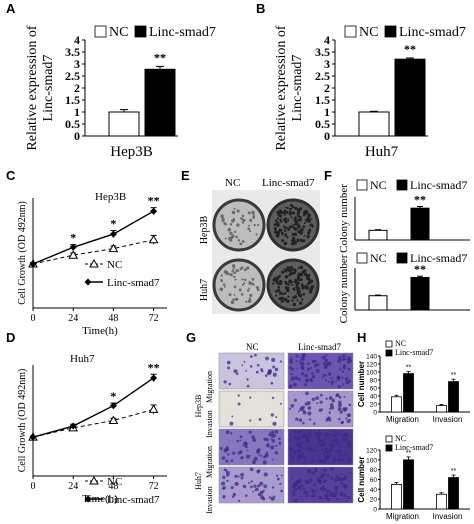 The width and height of the screenshot is (474, 524). Describe the element at coordinates (77, 88) in the screenshot. I see `y-tick-label: 2` at that location.